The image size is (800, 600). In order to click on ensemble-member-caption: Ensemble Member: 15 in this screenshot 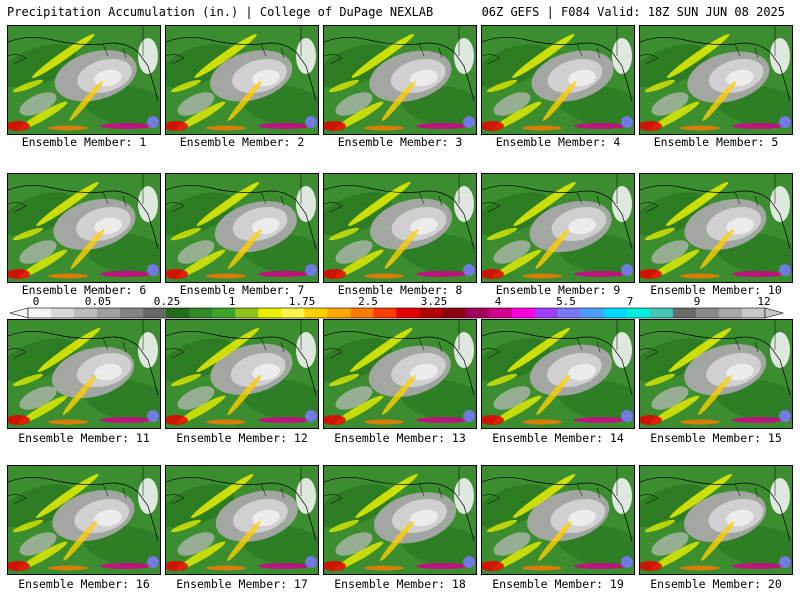, I will do `click(716, 438)`.